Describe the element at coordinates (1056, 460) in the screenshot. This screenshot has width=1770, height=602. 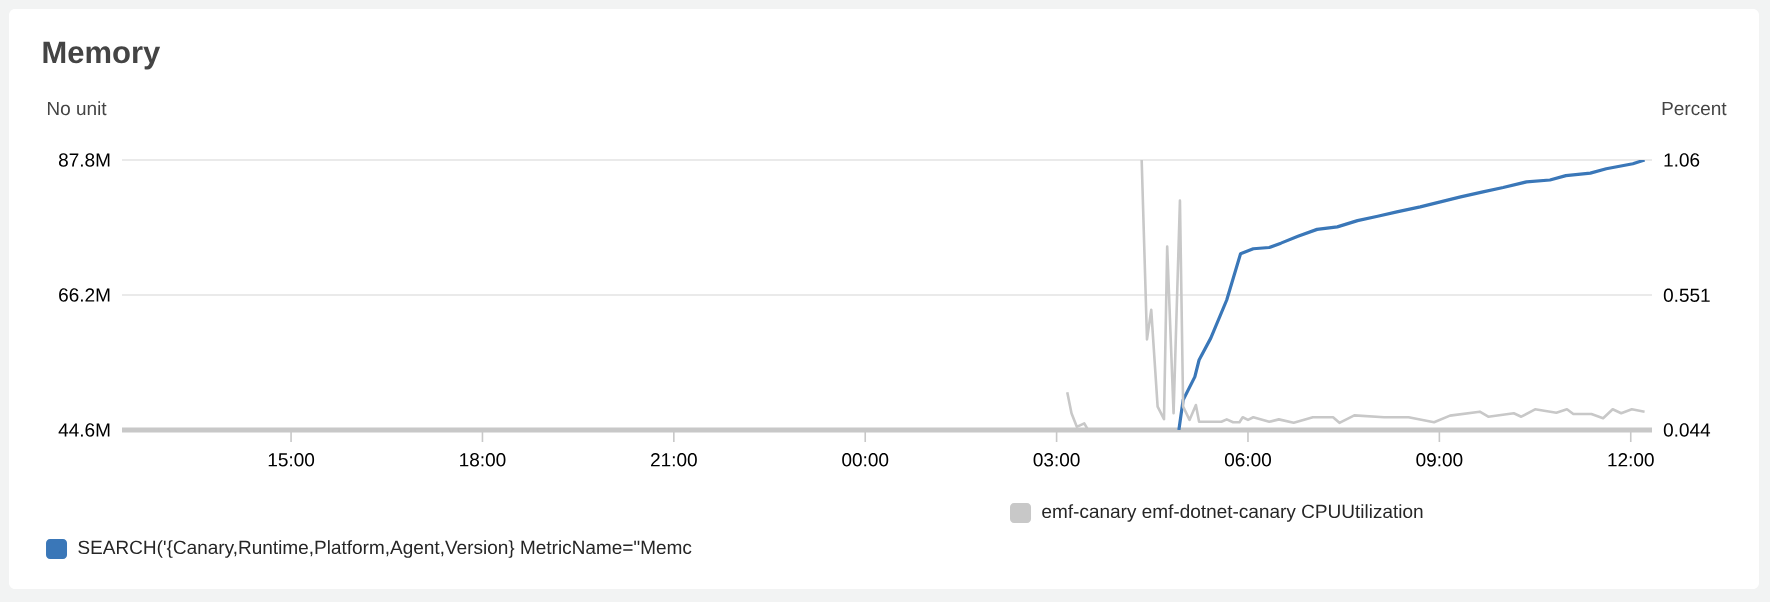
I see `x-tick-label: 03:00` at that location.